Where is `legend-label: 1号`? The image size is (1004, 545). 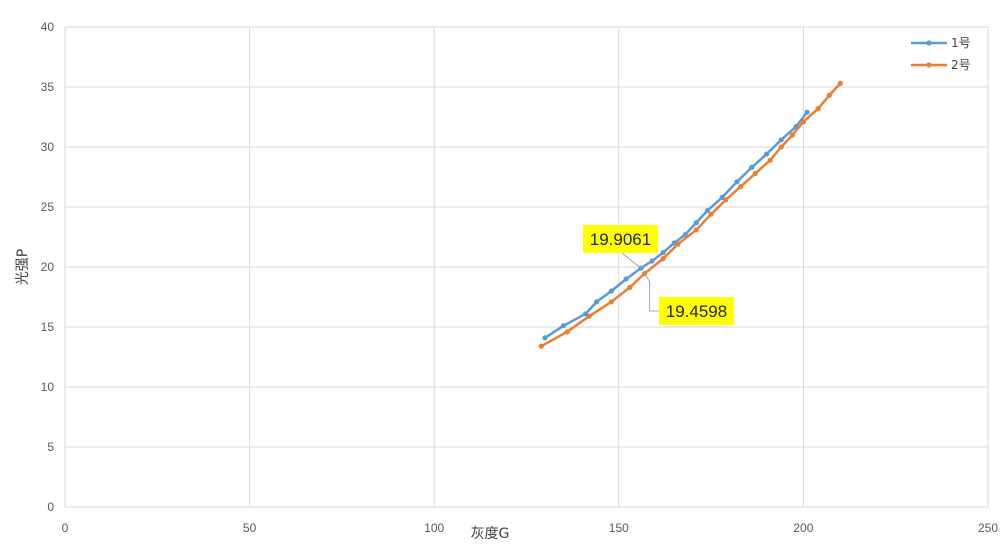 legend-label: 1号 is located at coordinates (961, 43).